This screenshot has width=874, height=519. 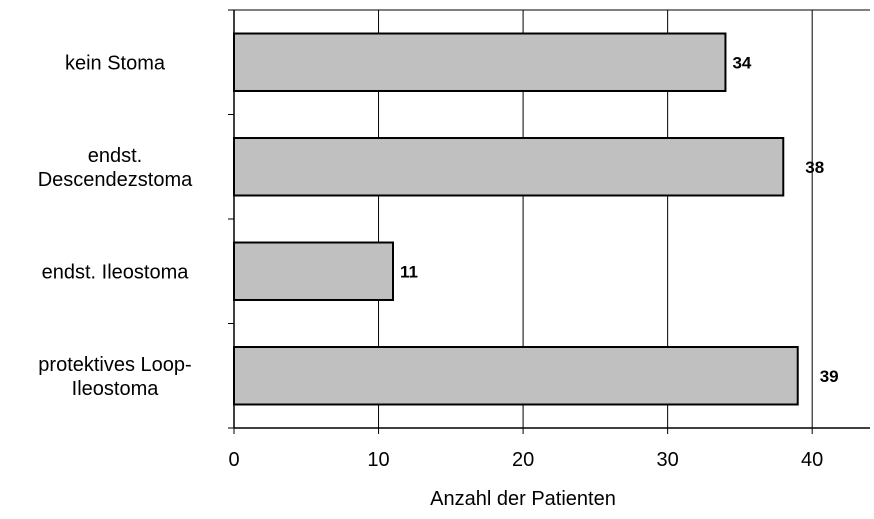 I want to click on x-tick-label-0: 0, so click(x=233, y=460).